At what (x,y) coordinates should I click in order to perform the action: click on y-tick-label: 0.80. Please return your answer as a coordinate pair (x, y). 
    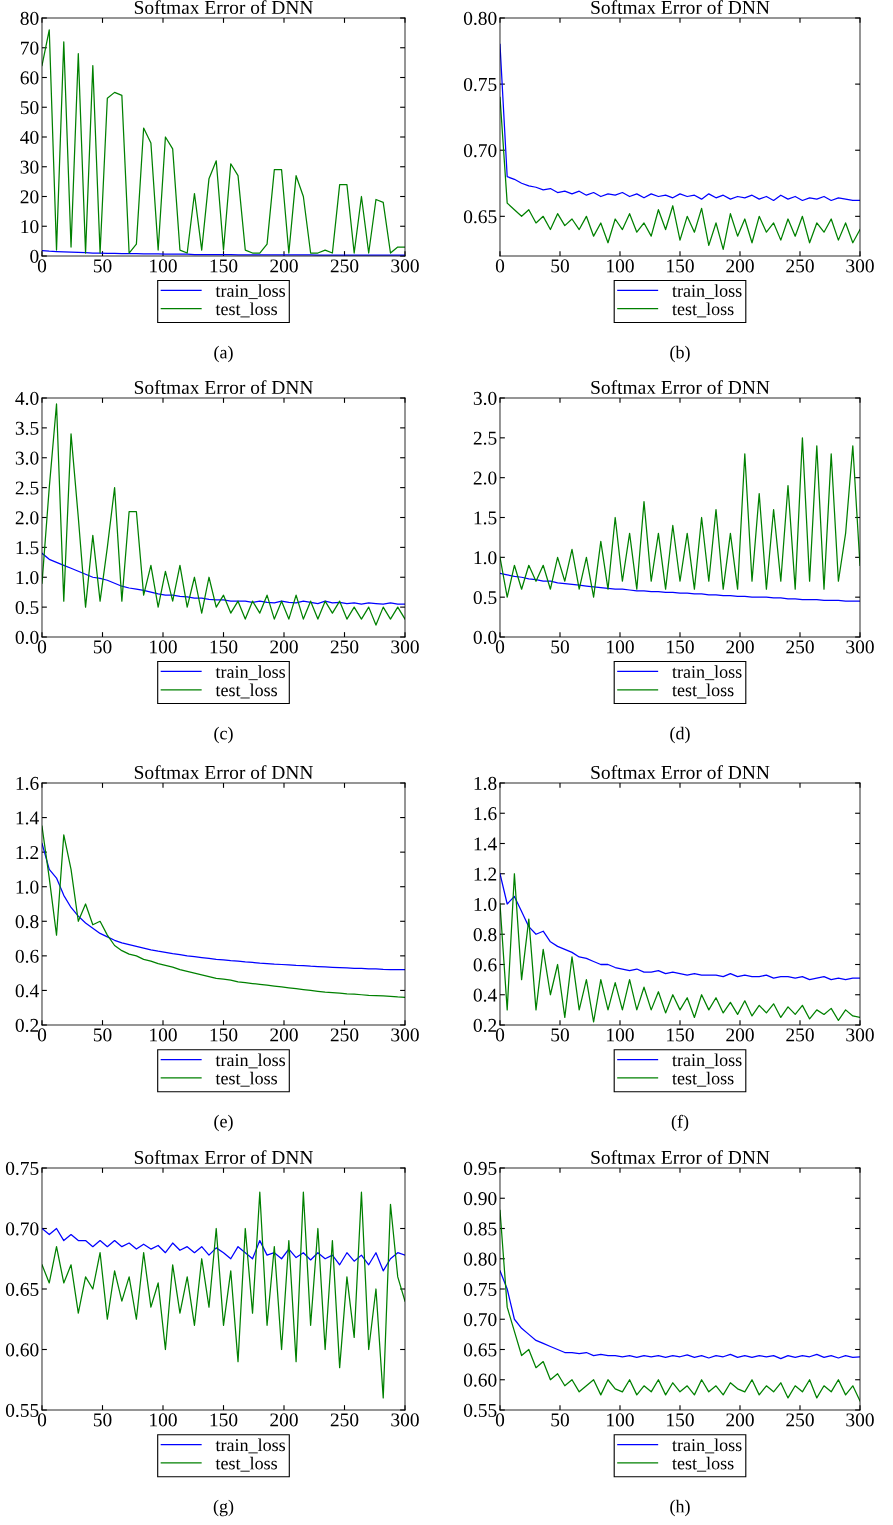
    Looking at the image, I should click on (480, 1259).